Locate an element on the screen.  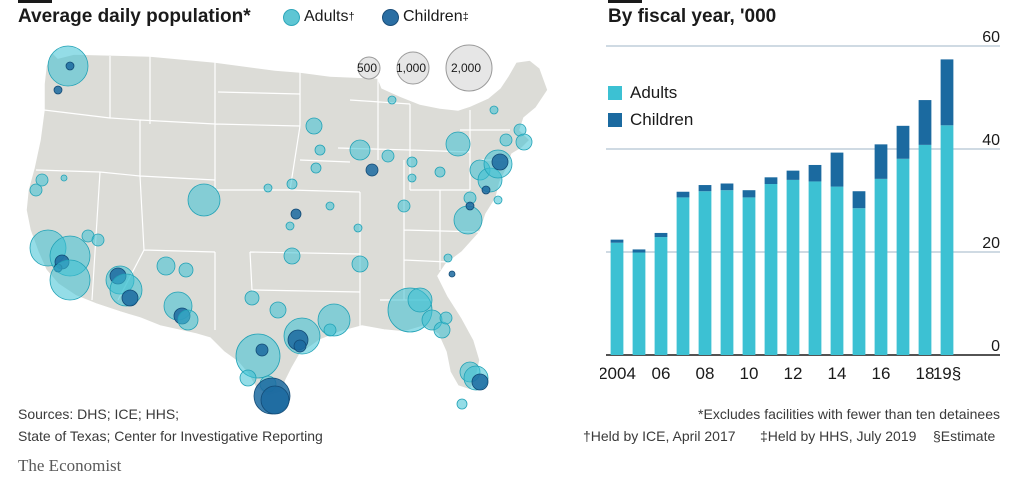
y-tick-label: 60 is located at coordinates (991, 38).